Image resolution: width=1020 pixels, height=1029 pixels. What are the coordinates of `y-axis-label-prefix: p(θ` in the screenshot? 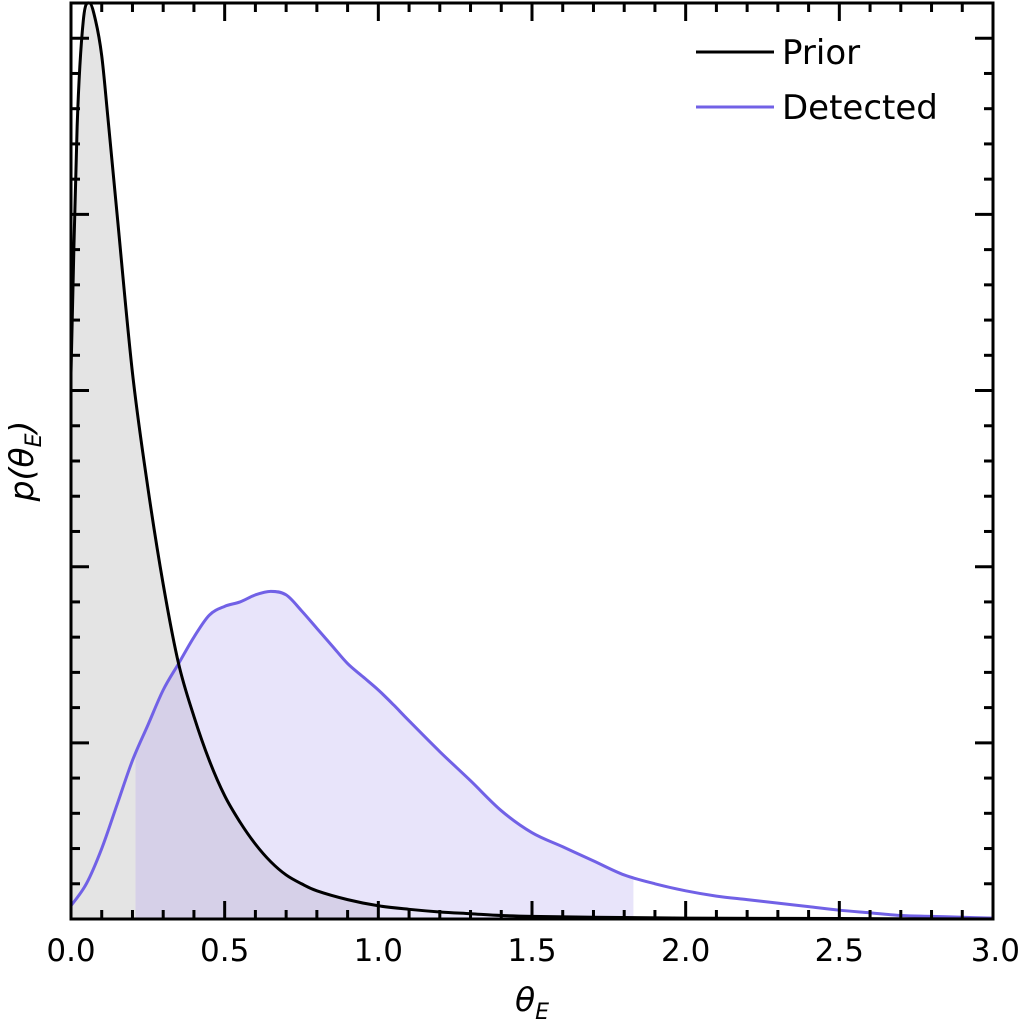 It's located at (21, 474).